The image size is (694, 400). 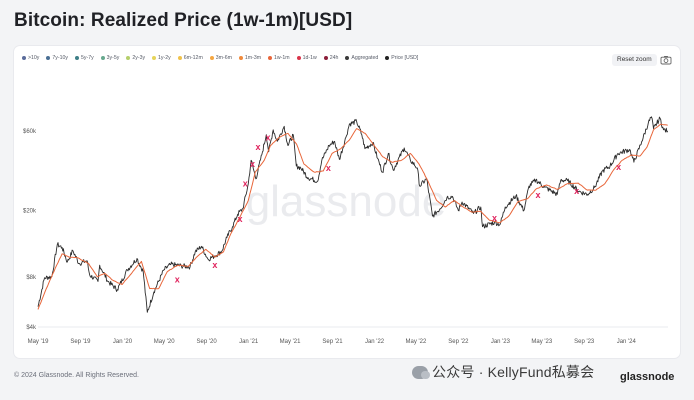 What do you see at coordinates (421, 372) in the screenshot?
I see `wechat-icon` at bounding box center [421, 372].